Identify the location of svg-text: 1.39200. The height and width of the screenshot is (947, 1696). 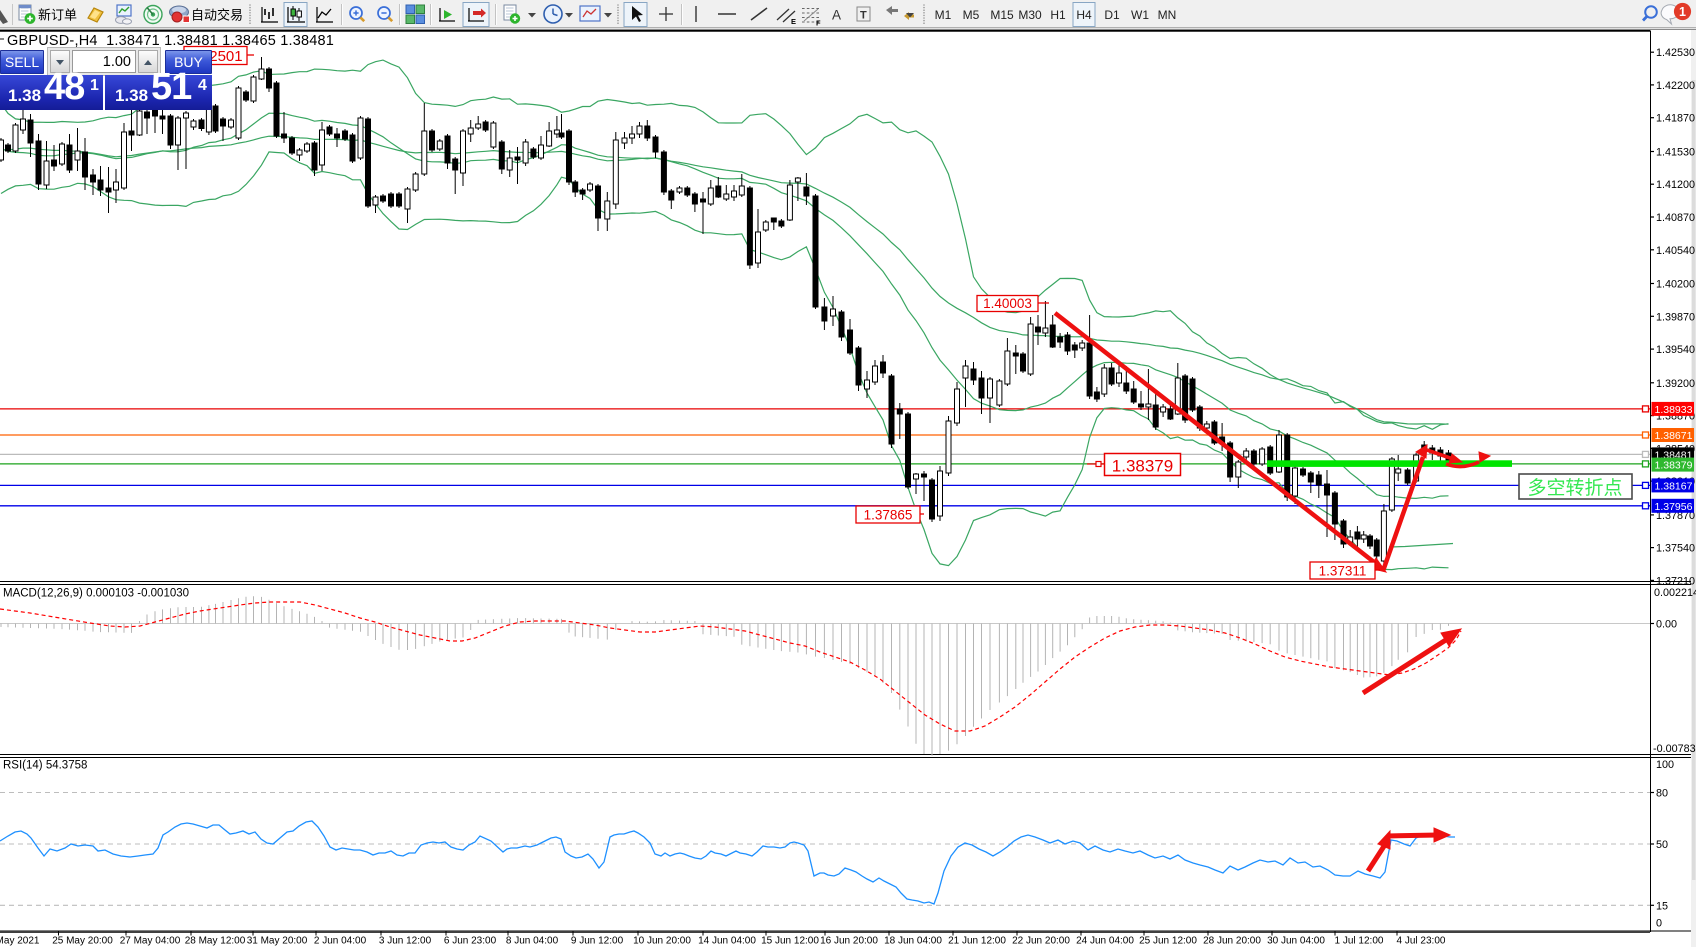
(1675, 384).